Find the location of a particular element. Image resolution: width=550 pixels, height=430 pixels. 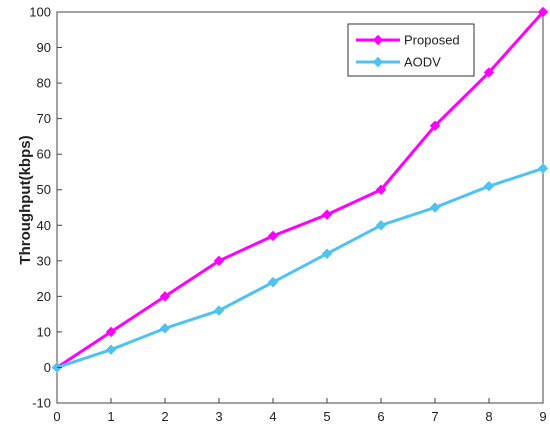

legend-marker-aodv is located at coordinates (378, 62).